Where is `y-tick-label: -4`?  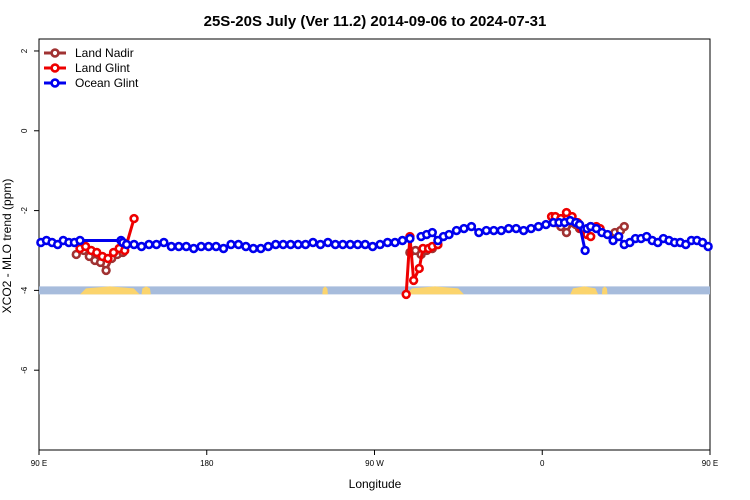 y-tick-label: -4 is located at coordinates (24, 290).